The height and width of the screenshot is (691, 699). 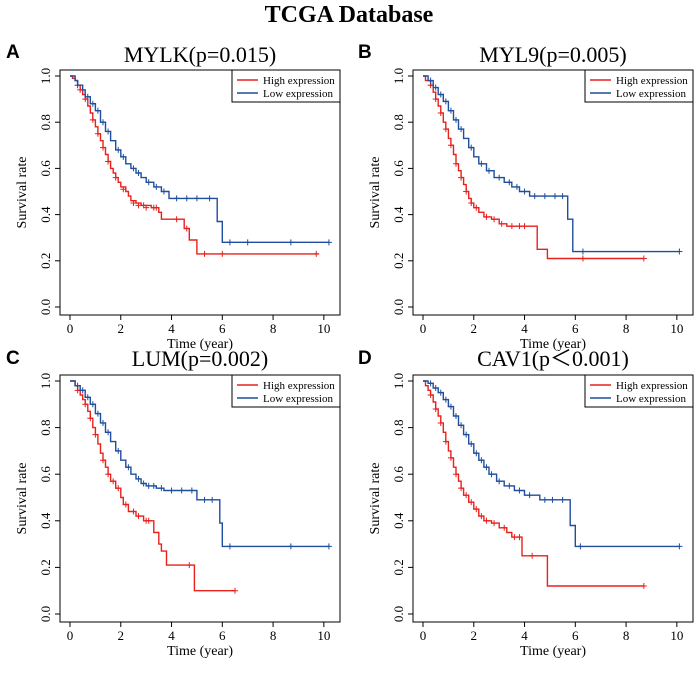 I want to click on y-tick-label: 0.2, so click(x=45, y=261).